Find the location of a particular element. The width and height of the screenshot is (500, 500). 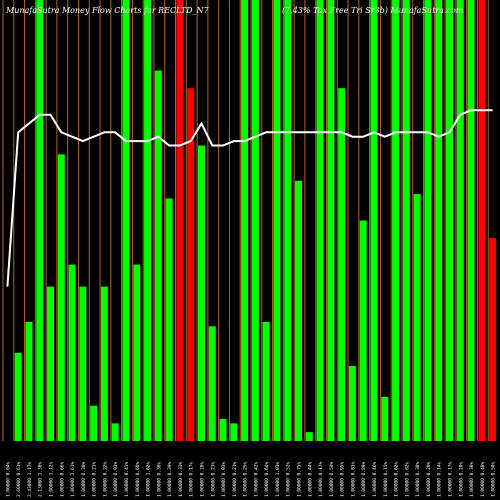

category-label: 1.00000 0.30% is located at coordinates (472, 479).